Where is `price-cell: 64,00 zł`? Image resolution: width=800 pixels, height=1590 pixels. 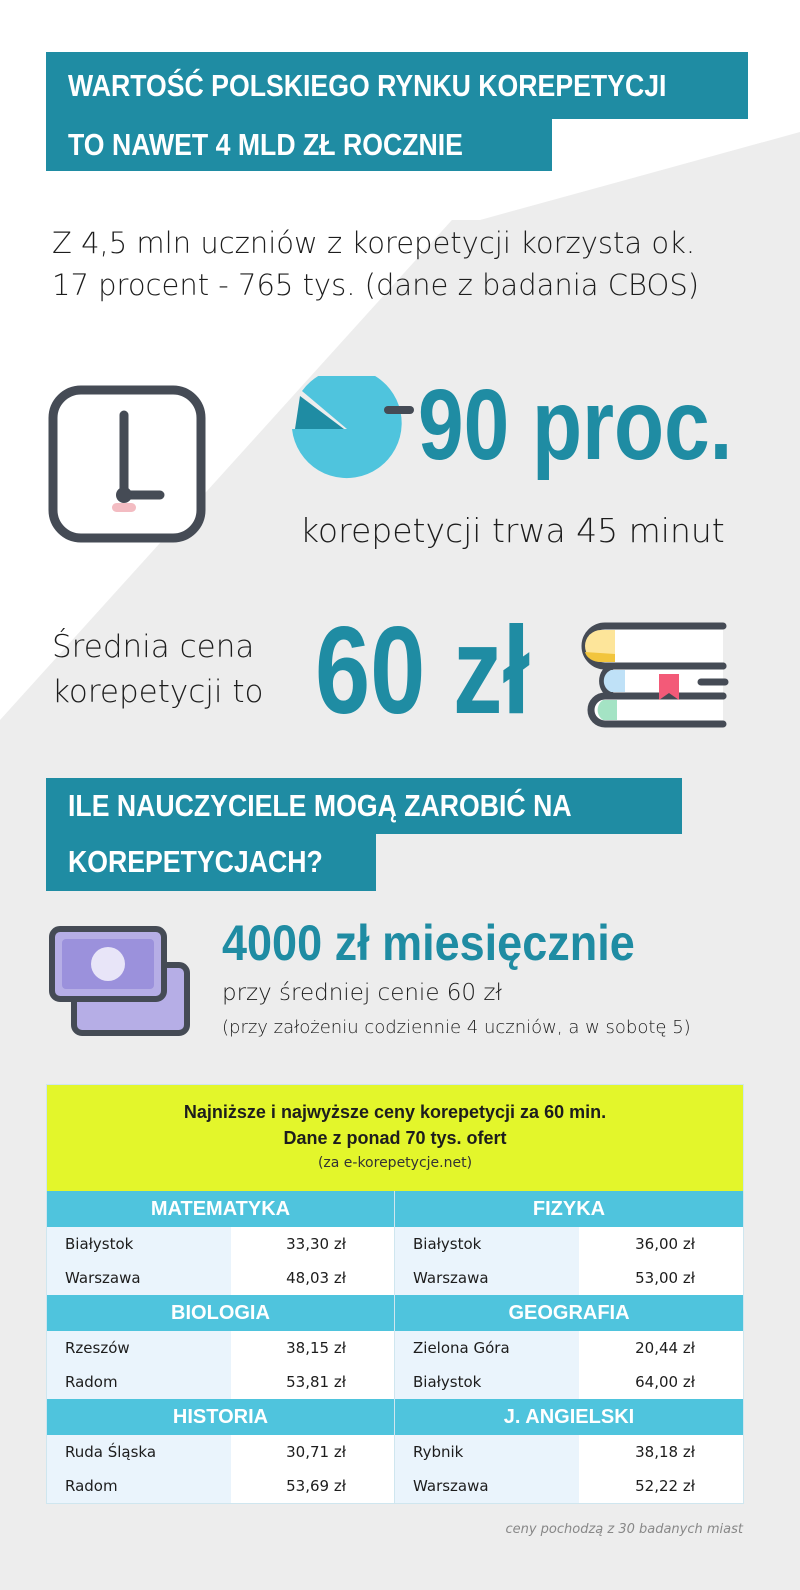 price-cell: 64,00 zł is located at coordinates (665, 1382).